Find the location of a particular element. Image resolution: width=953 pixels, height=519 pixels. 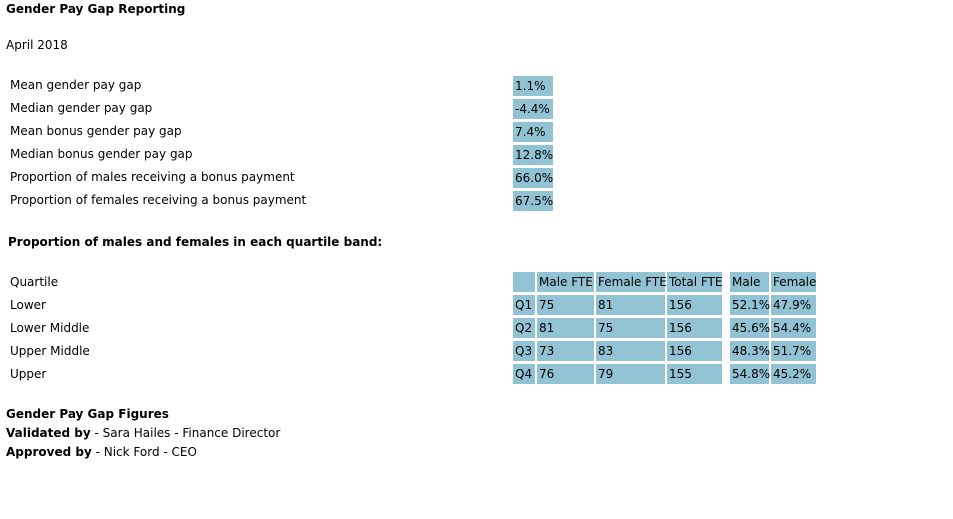

metric-label: Mean gender pay gap is located at coordinates (76, 85).